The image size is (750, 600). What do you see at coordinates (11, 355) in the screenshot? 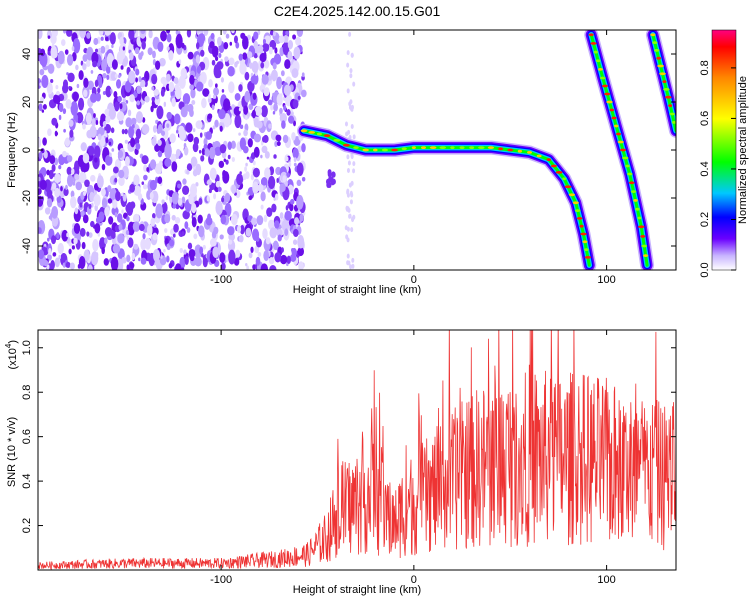
I see `svg-text: (x104)` at bounding box center [11, 355].